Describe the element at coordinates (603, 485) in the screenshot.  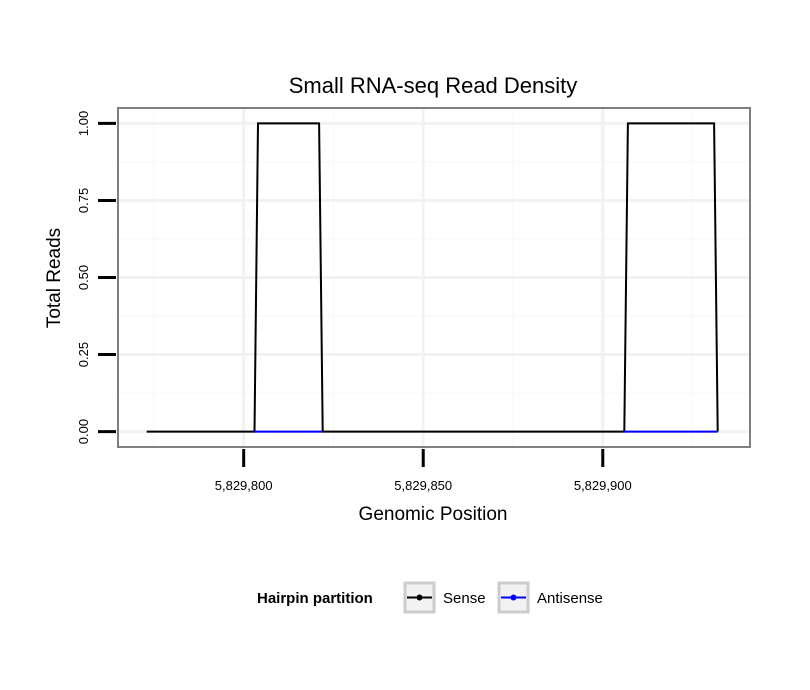
I see `x-tick-label: 5,829,900` at that location.